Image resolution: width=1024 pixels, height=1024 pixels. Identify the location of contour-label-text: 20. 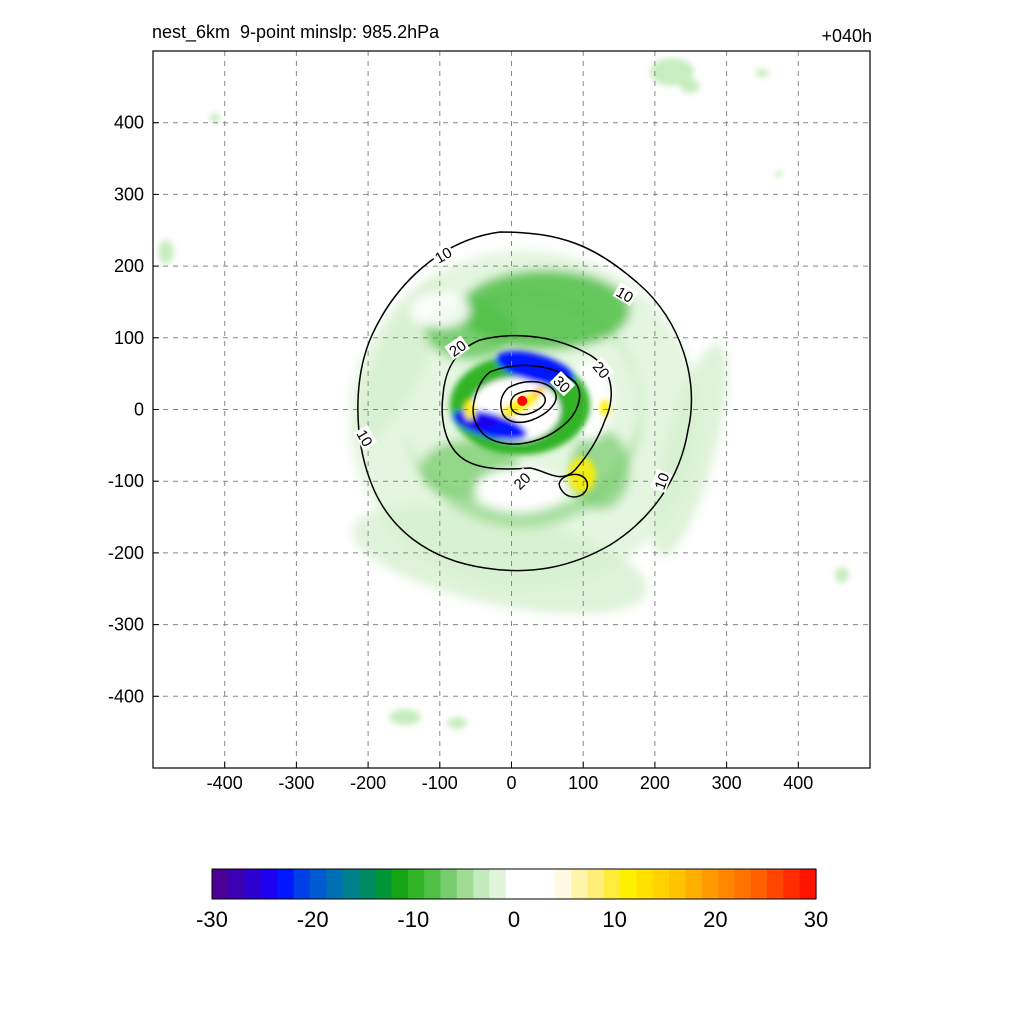
(457, 348).